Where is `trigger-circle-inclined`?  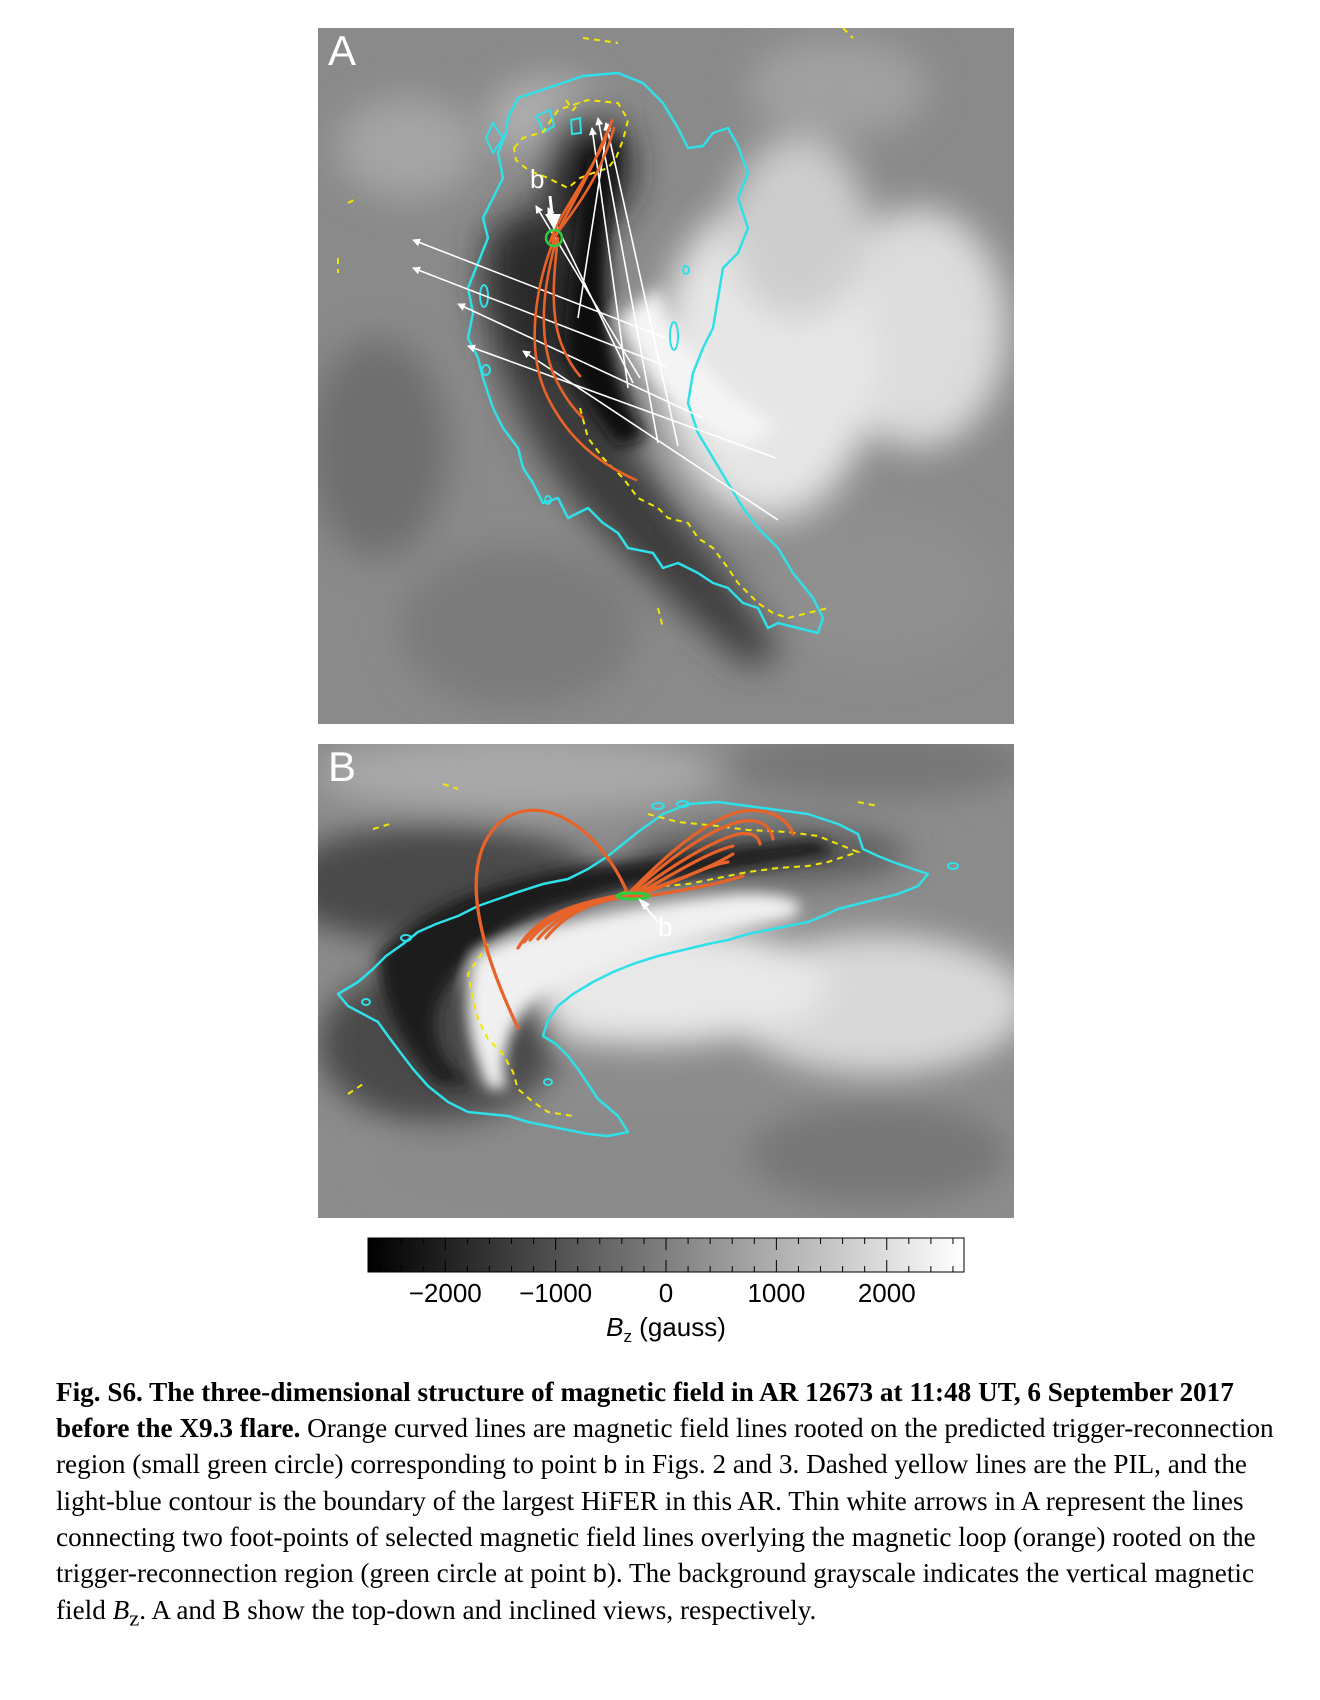 trigger-circle-inclined is located at coordinates (633, 896).